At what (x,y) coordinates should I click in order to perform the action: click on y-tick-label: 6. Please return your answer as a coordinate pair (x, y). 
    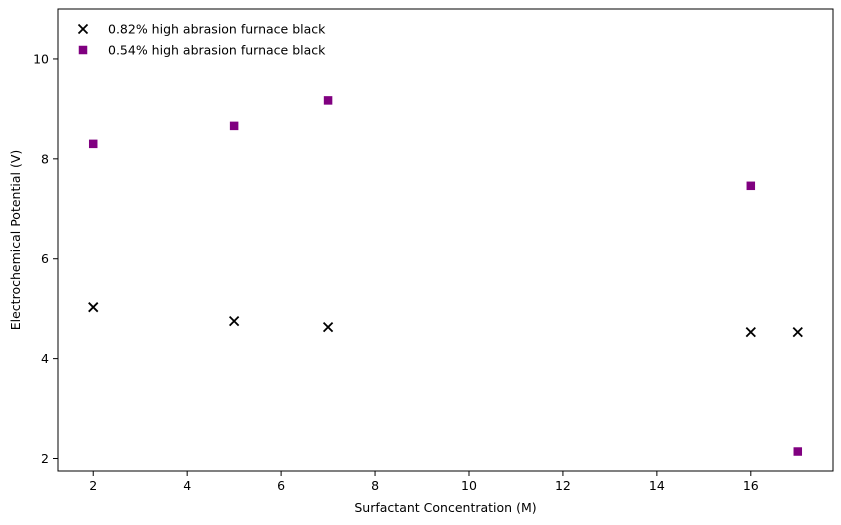
    Looking at the image, I should click on (45, 258).